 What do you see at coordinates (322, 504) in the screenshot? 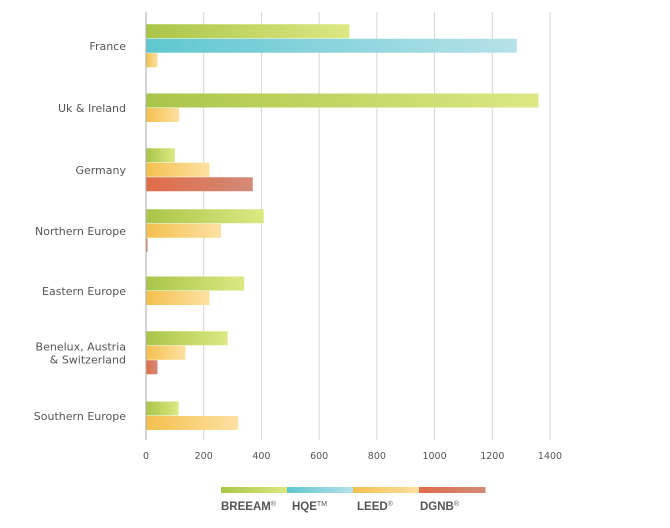
I see `legend-series-mark: TM` at bounding box center [322, 504].